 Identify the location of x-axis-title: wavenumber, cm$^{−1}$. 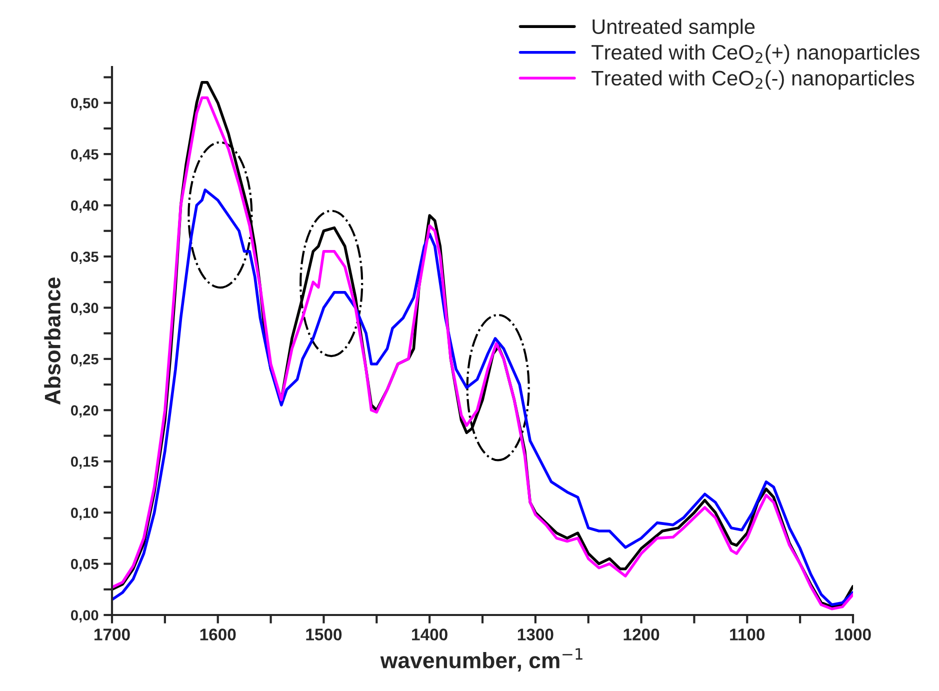
(481, 660).